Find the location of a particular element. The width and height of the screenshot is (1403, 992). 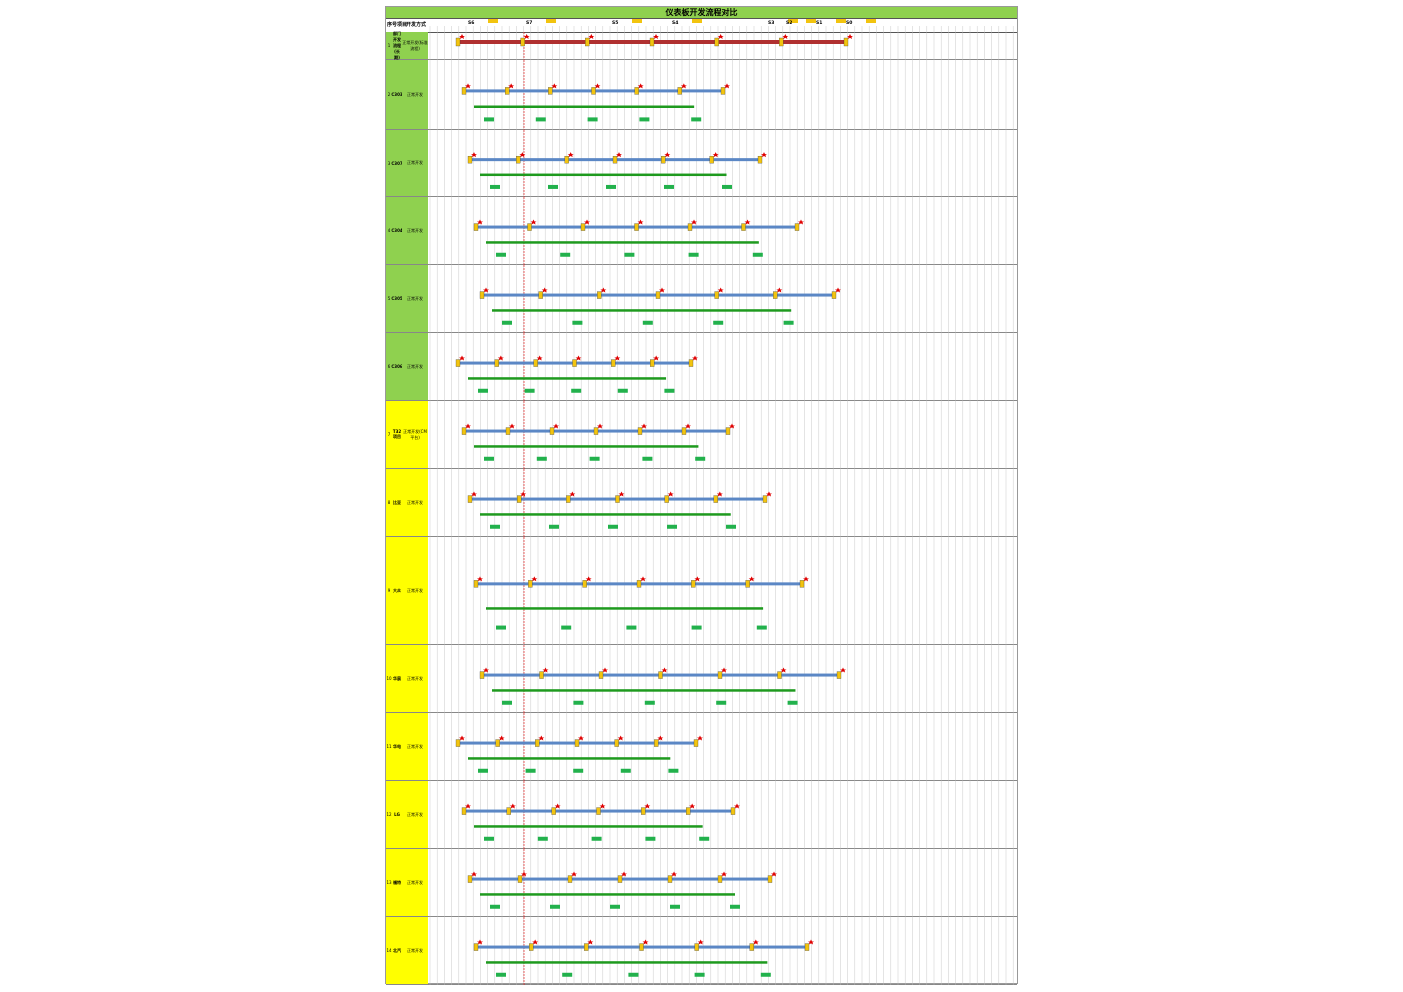

lane-number: 6 is located at coordinates (389, 366).